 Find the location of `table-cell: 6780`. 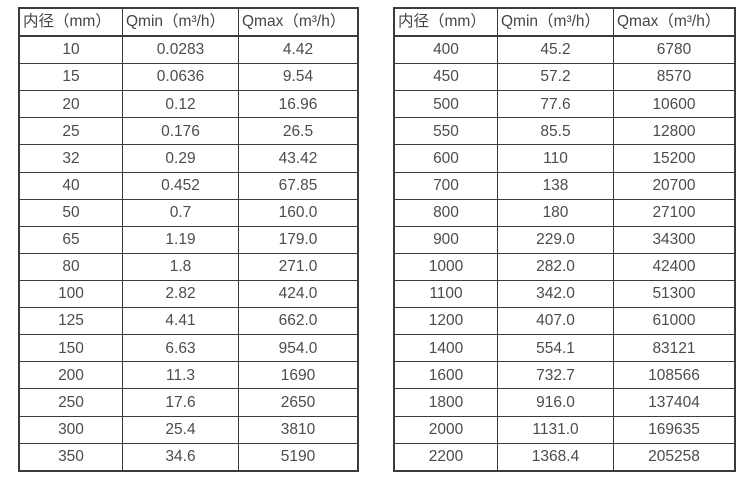

table-cell: 6780 is located at coordinates (674, 50).